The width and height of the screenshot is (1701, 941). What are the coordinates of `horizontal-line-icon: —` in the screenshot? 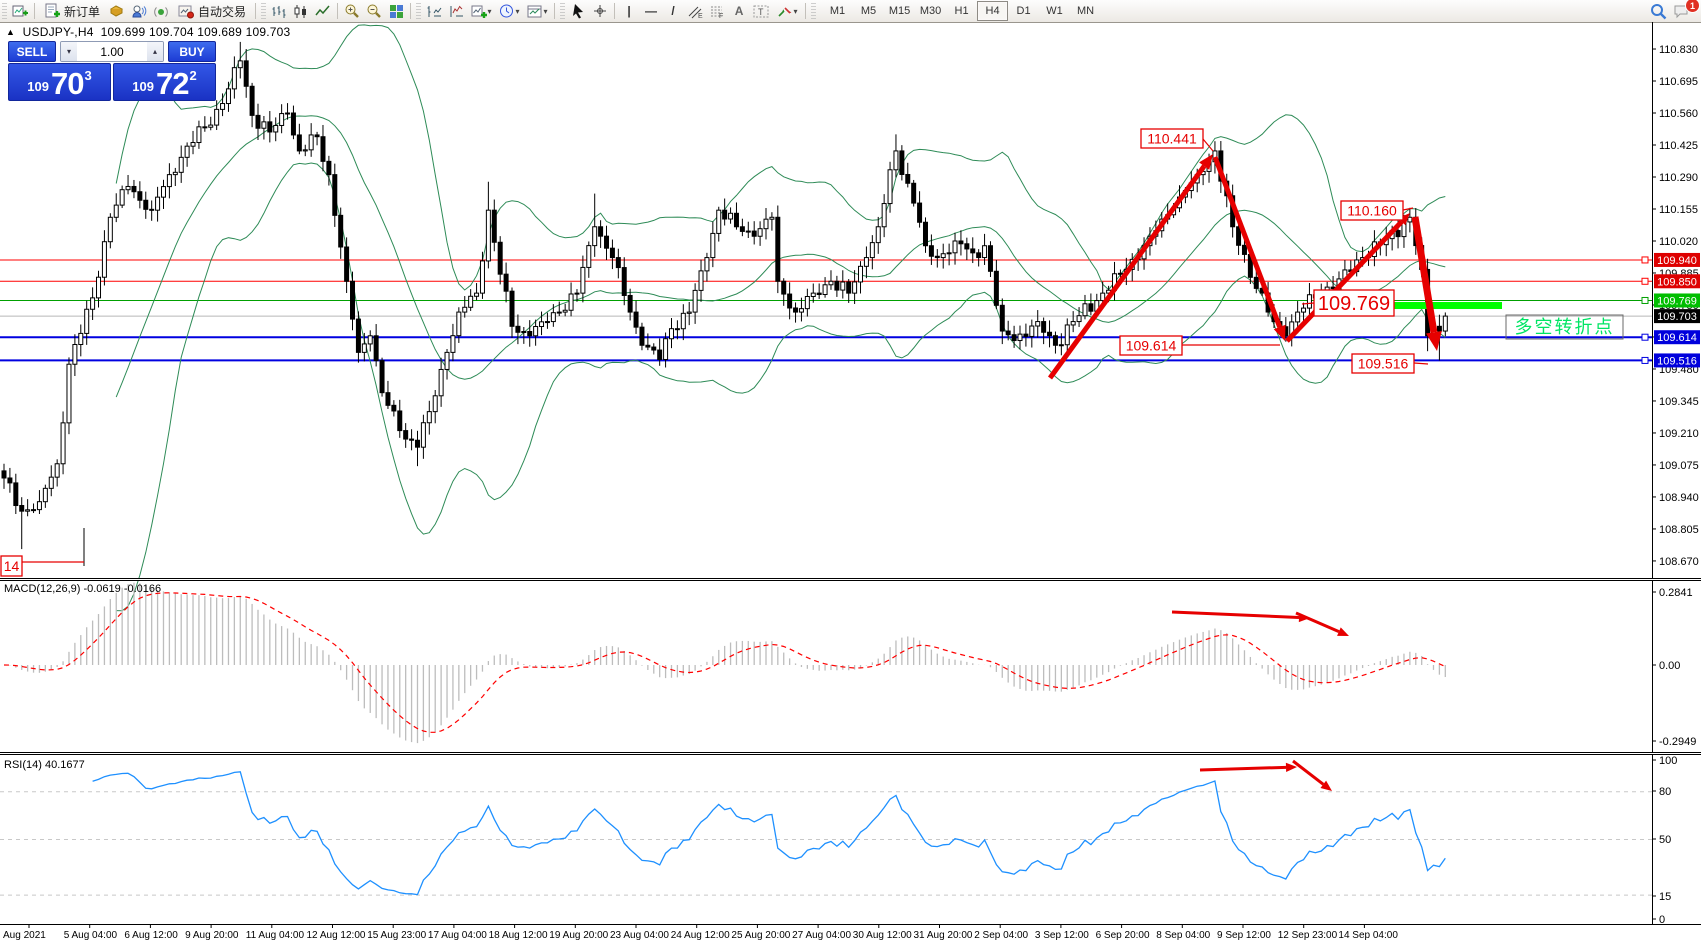 It's located at (651, 11).